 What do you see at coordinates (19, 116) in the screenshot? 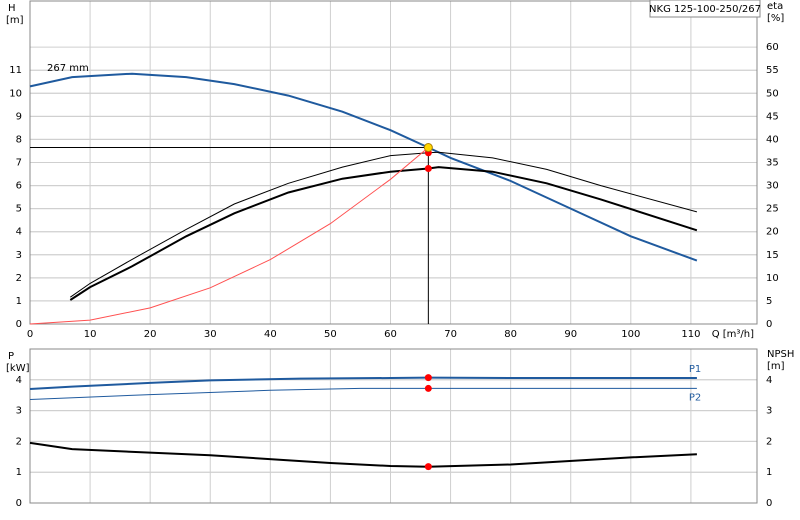
I see `y-tick-label: 9` at bounding box center [19, 116].